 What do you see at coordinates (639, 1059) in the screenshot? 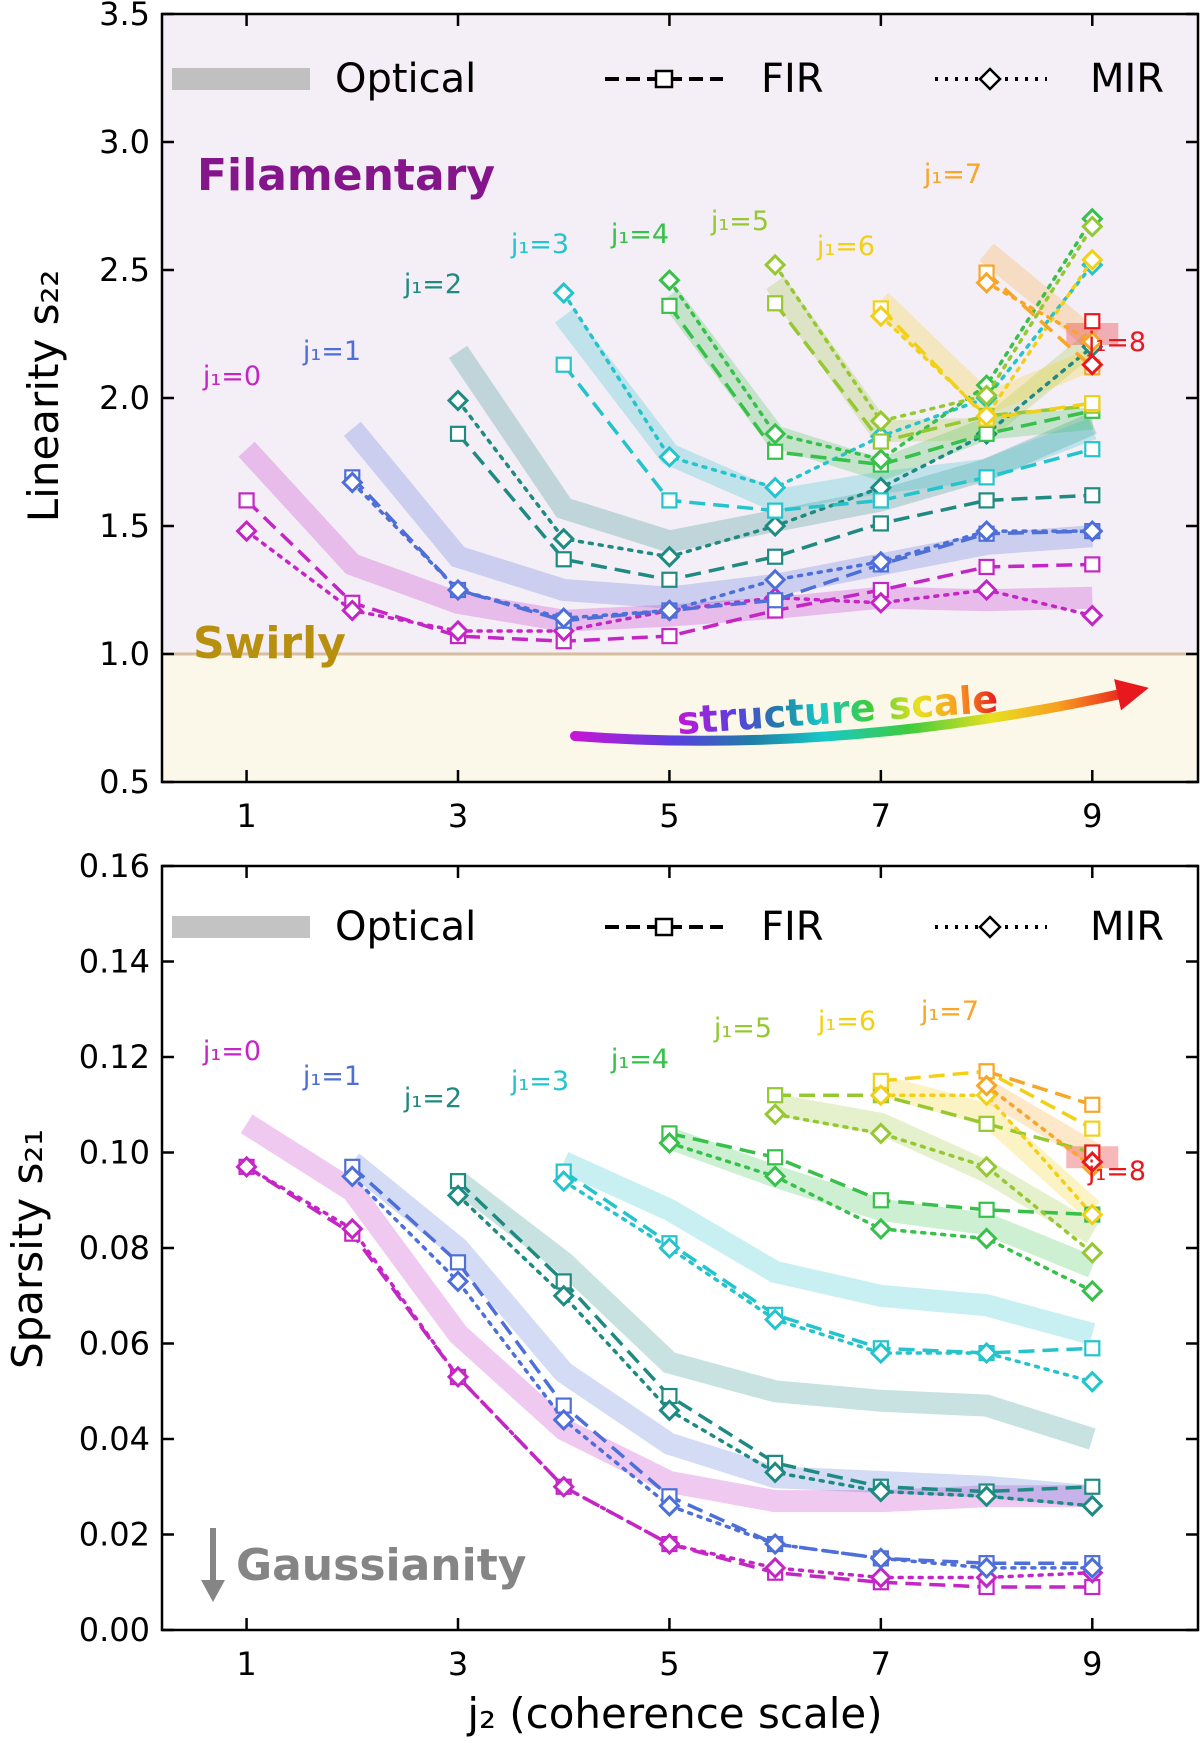
I see `j1-label-4: j₁=4` at bounding box center [639, 1059].